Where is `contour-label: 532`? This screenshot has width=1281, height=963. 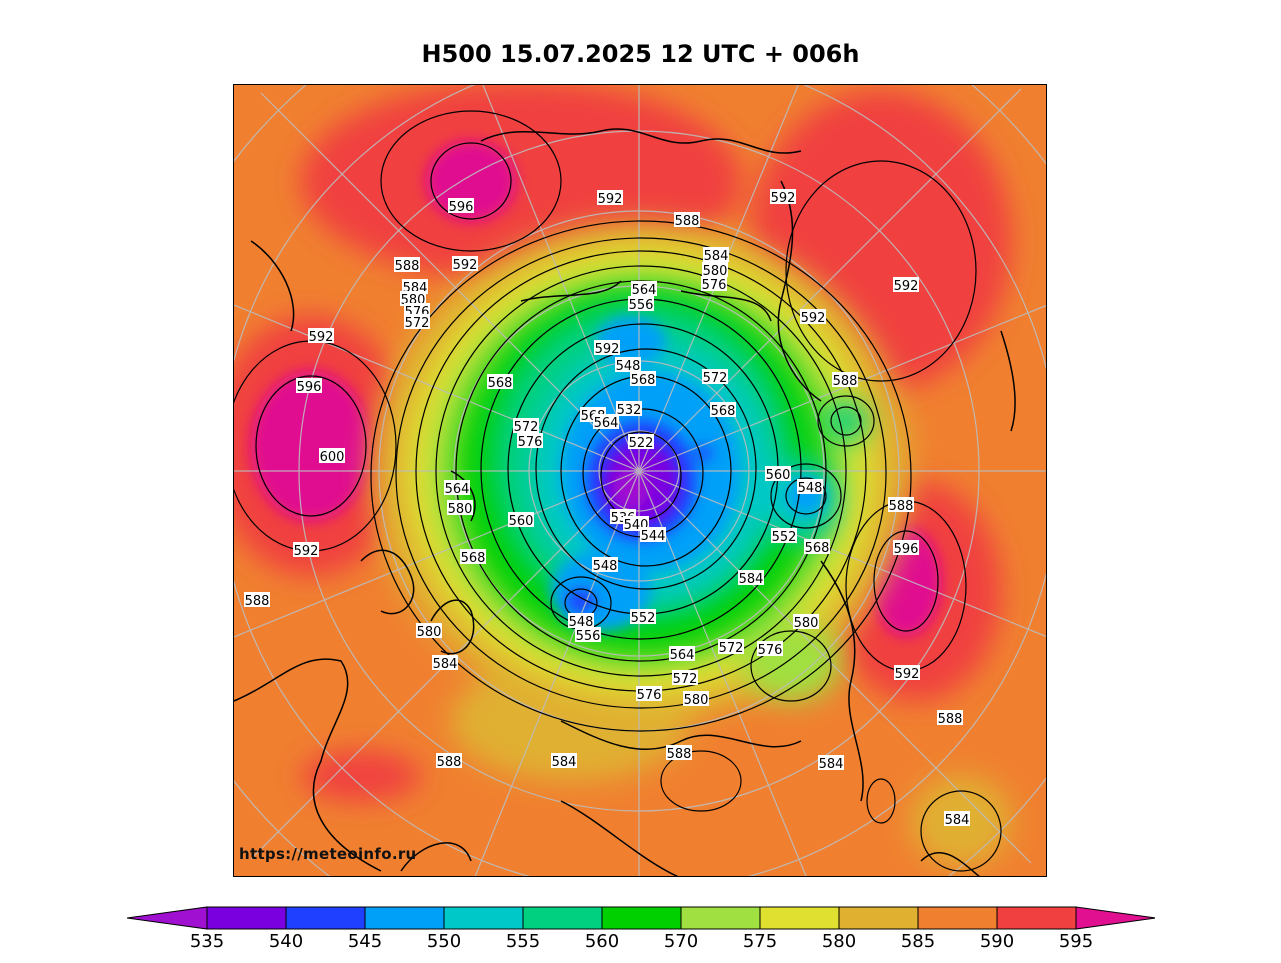 contour-label: 532 is located at coordinates (629, 409).